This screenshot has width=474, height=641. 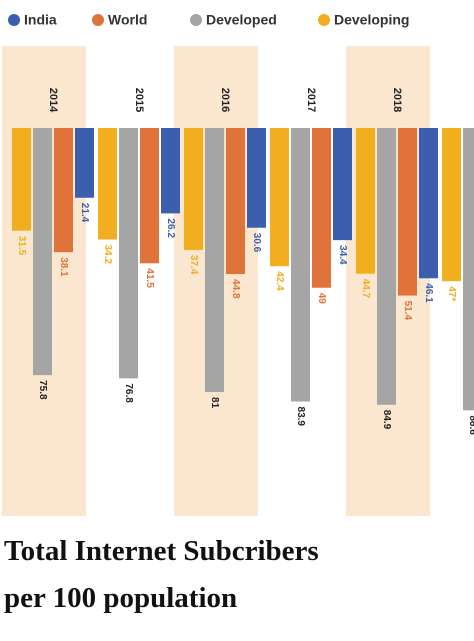 I want to click on value-label: 44.8, so click(x=235, y=289).